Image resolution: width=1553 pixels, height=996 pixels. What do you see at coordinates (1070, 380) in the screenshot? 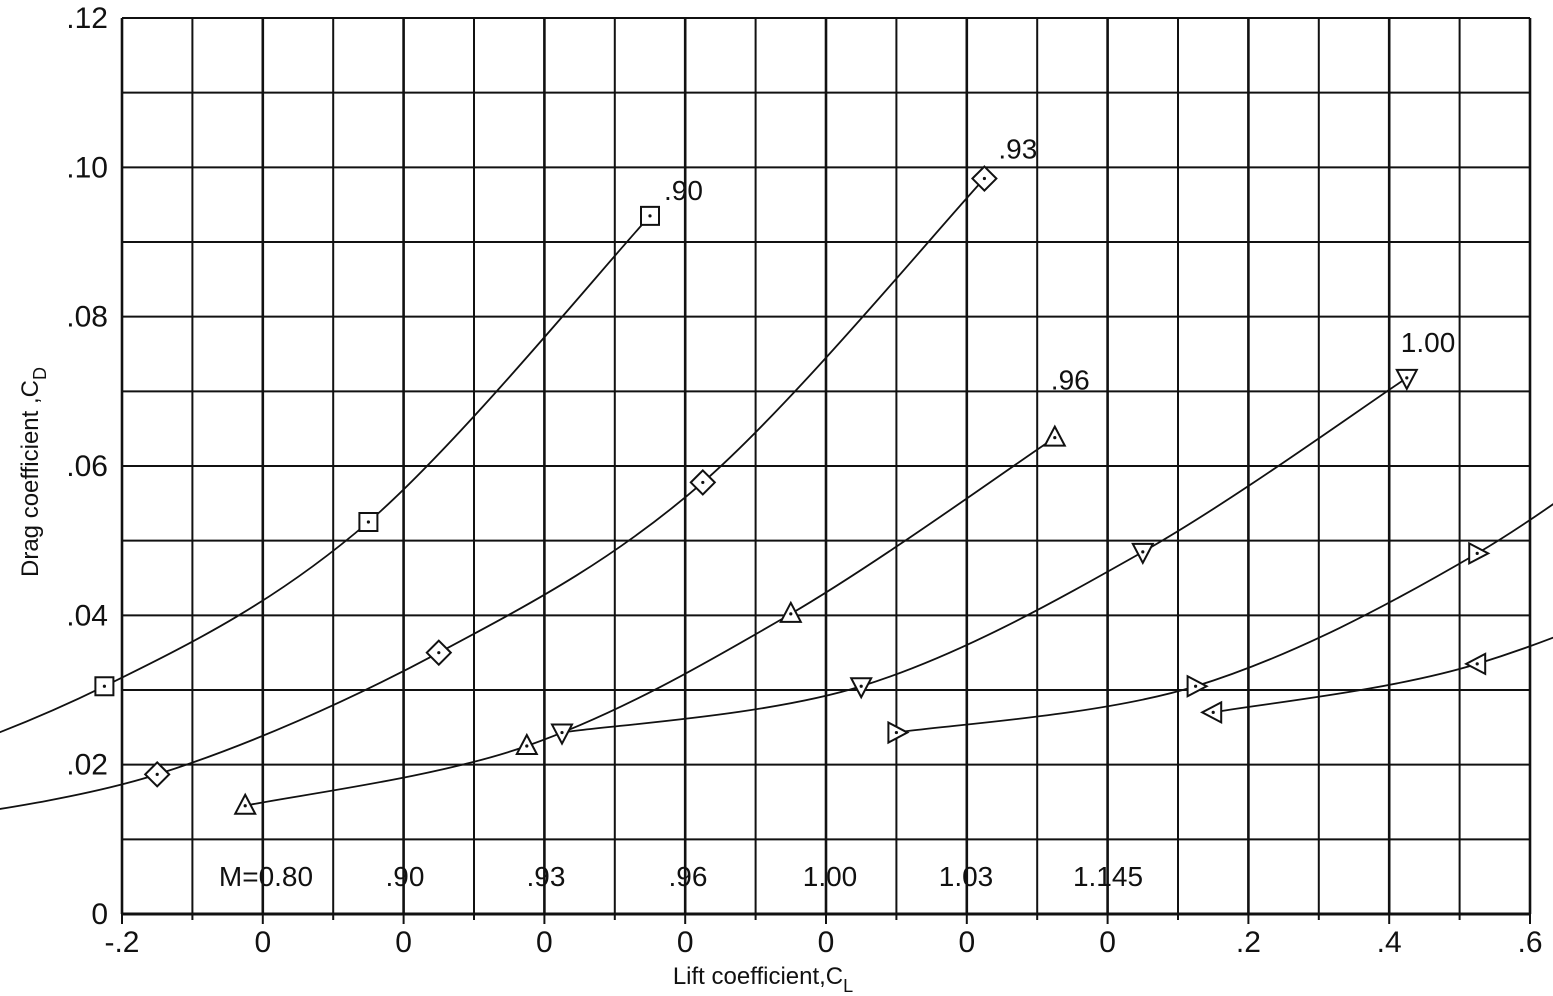
I see `series-top-label: .96` at bounding box center [1070, 380].